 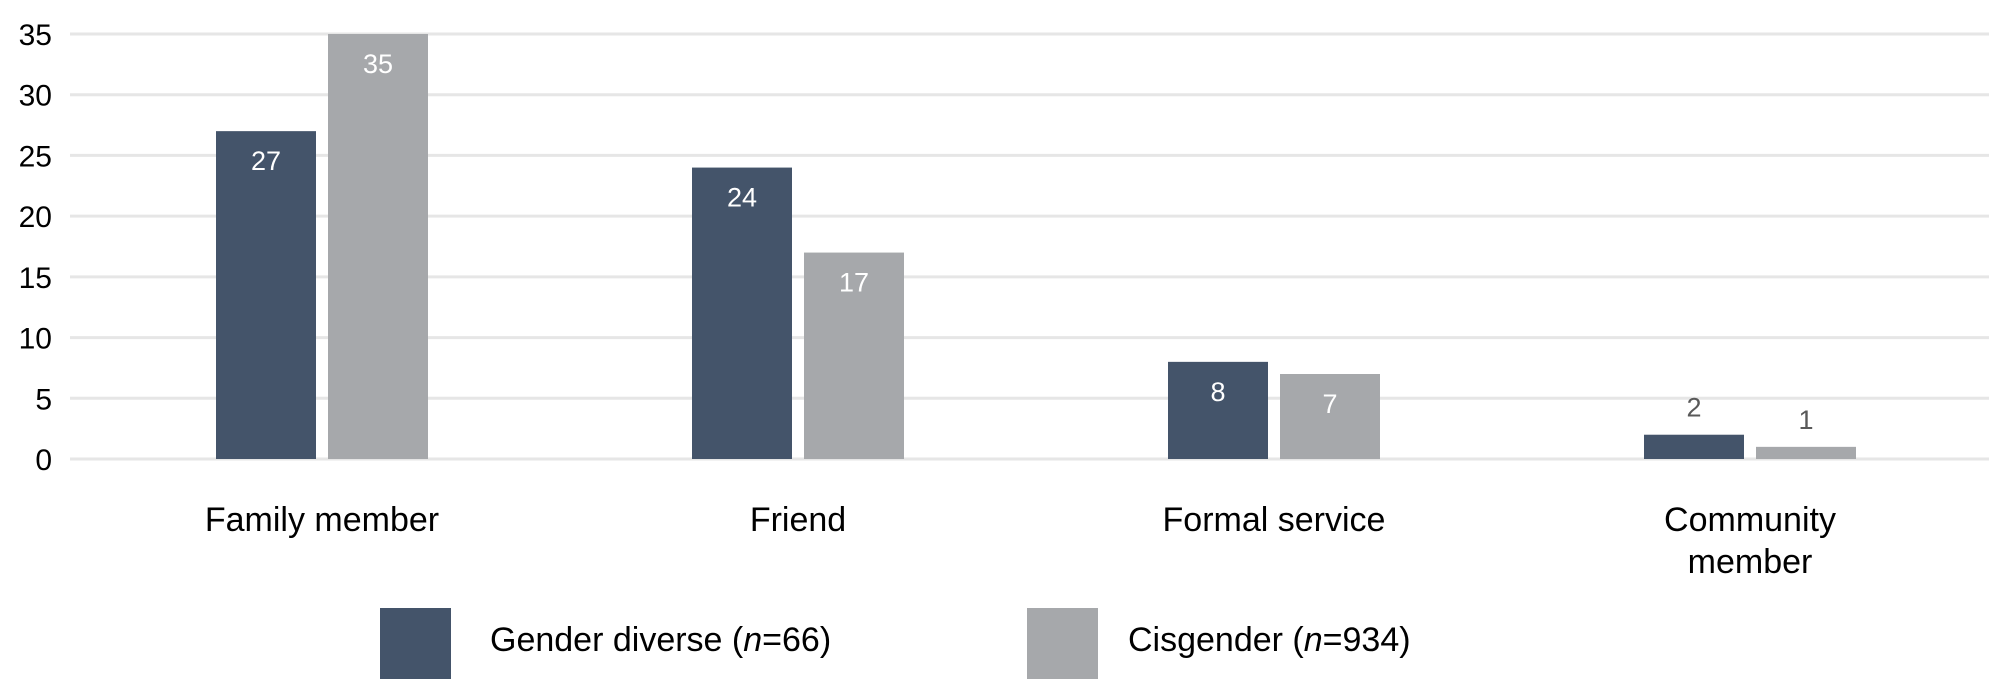 I want to click on data-label: 2, so click(x=1693, y=408).